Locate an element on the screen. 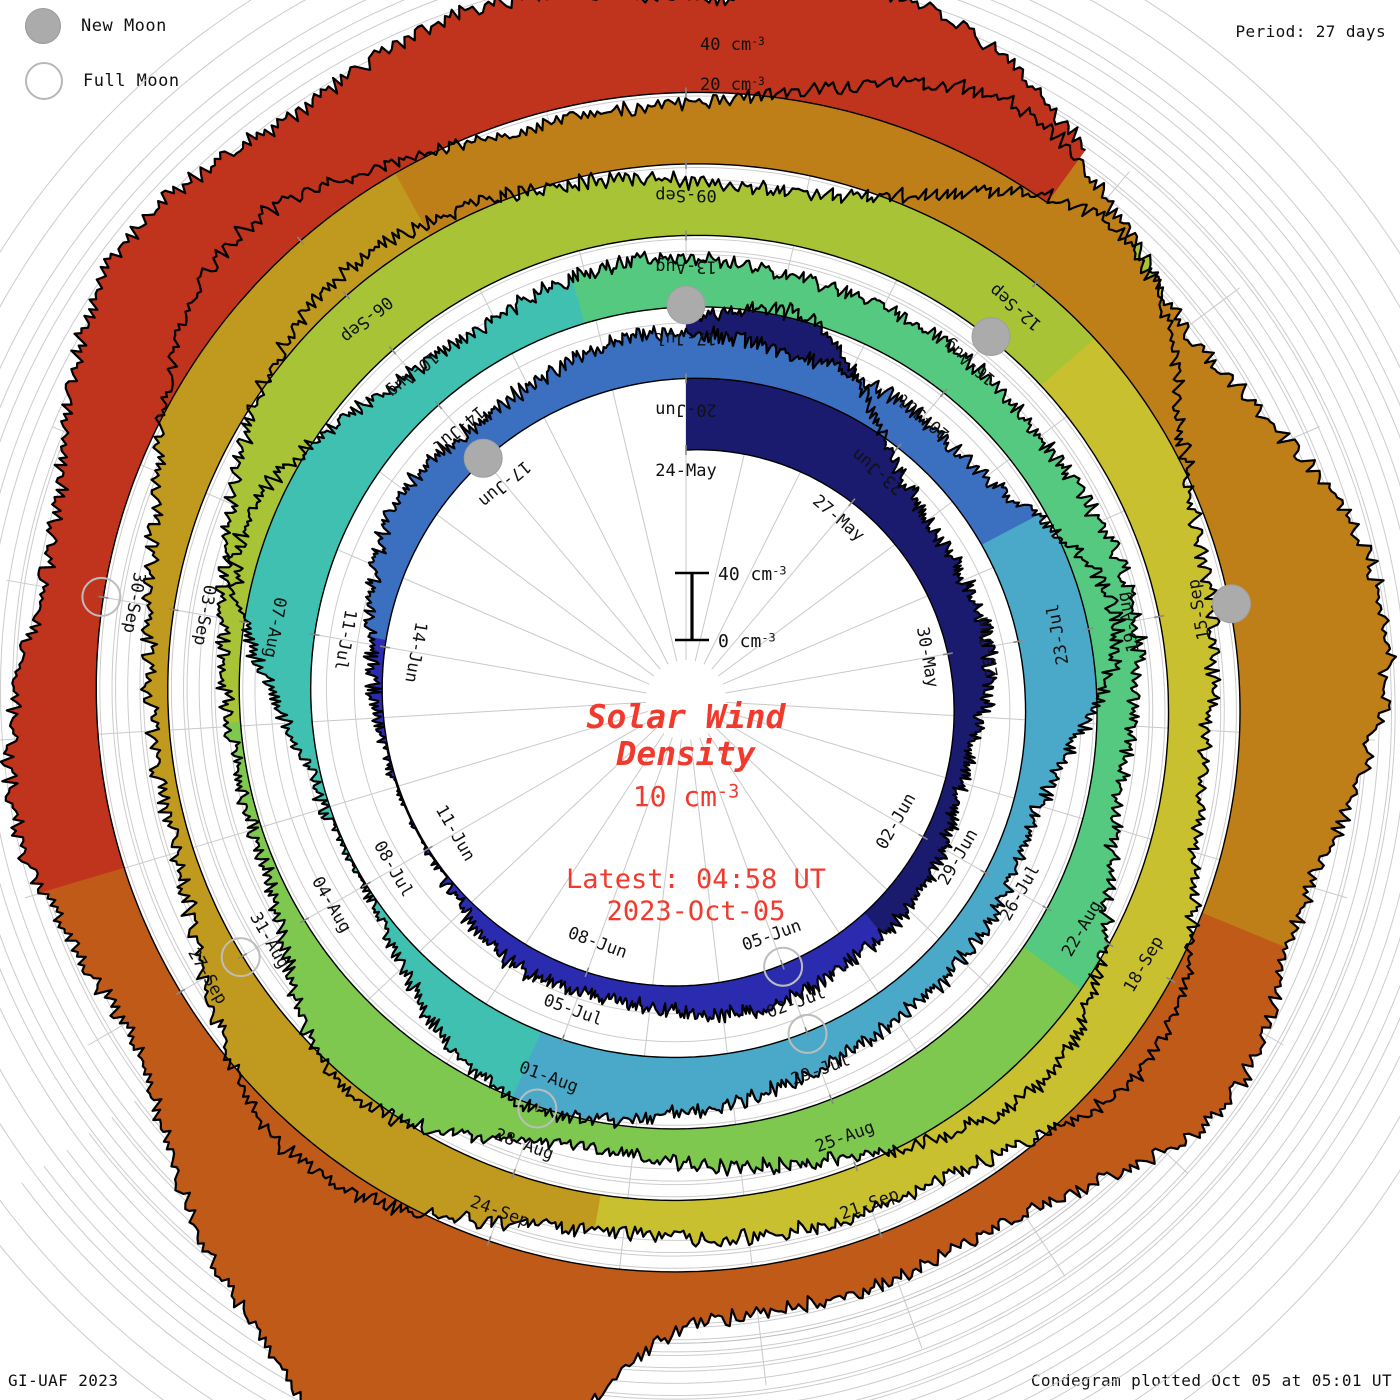 This screenshot has height=1400, width=1400. latest-time-label: Latest: 04:58 UT is located at coordinates (696, 879).